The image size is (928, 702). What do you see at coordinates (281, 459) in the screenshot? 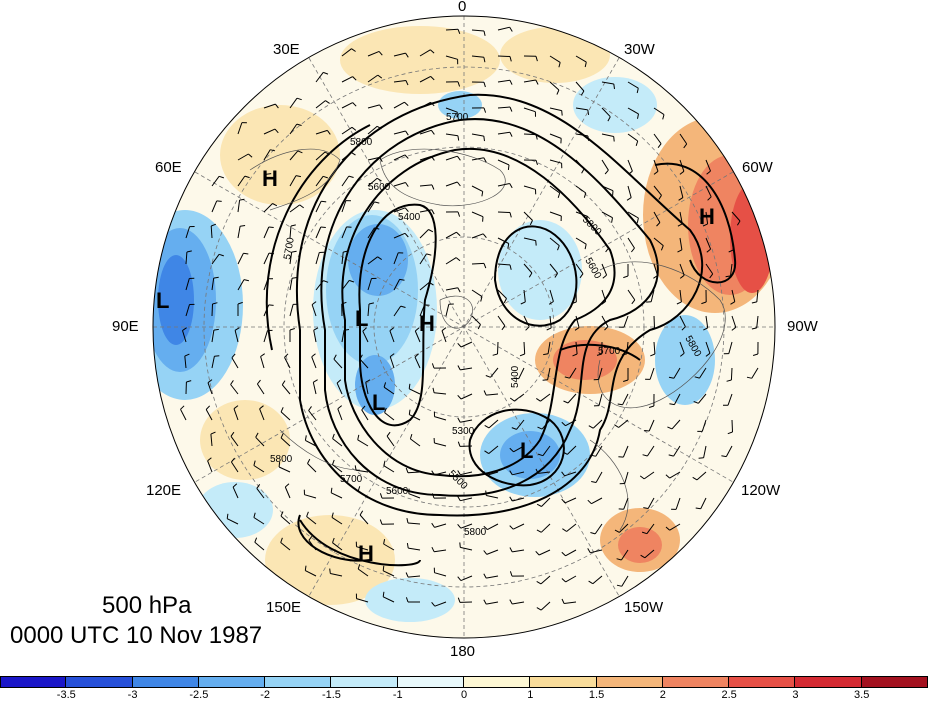
I see `contour-label: 5800` at bounding box center [281, 459].